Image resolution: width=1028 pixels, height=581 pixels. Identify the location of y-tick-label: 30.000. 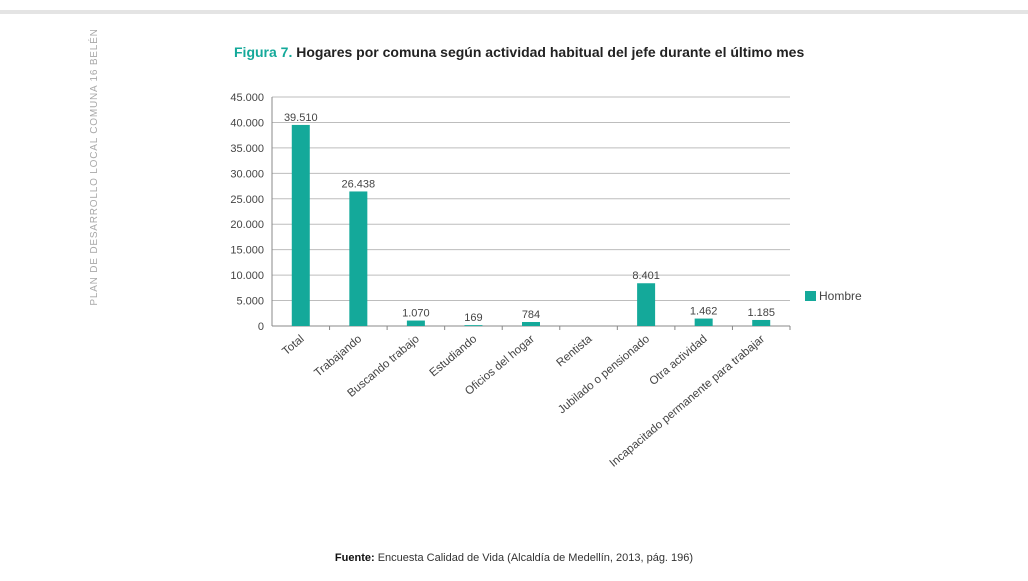
(247, 174).